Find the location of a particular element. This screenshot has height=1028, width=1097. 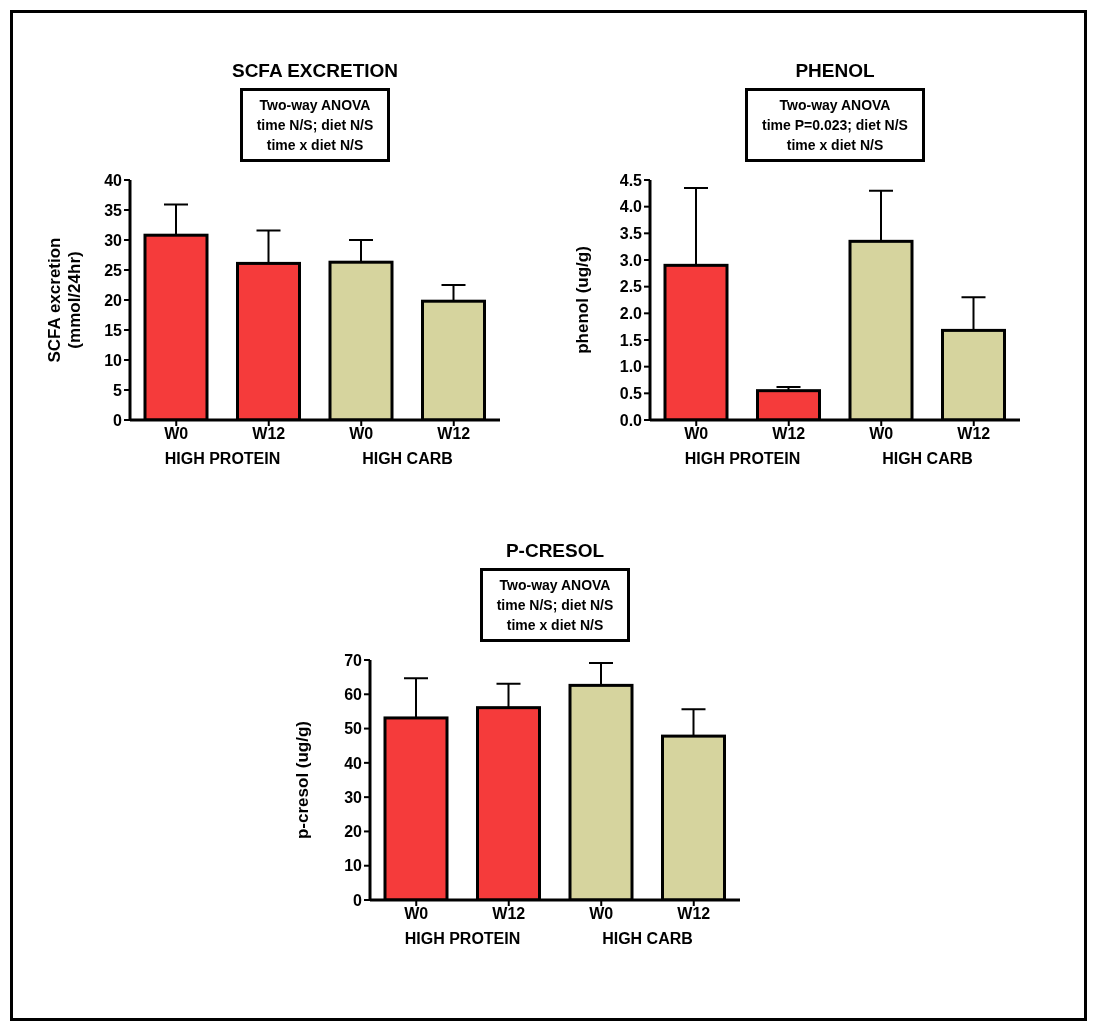

y-tick-label: 50 is located at coordinates (353, 729).